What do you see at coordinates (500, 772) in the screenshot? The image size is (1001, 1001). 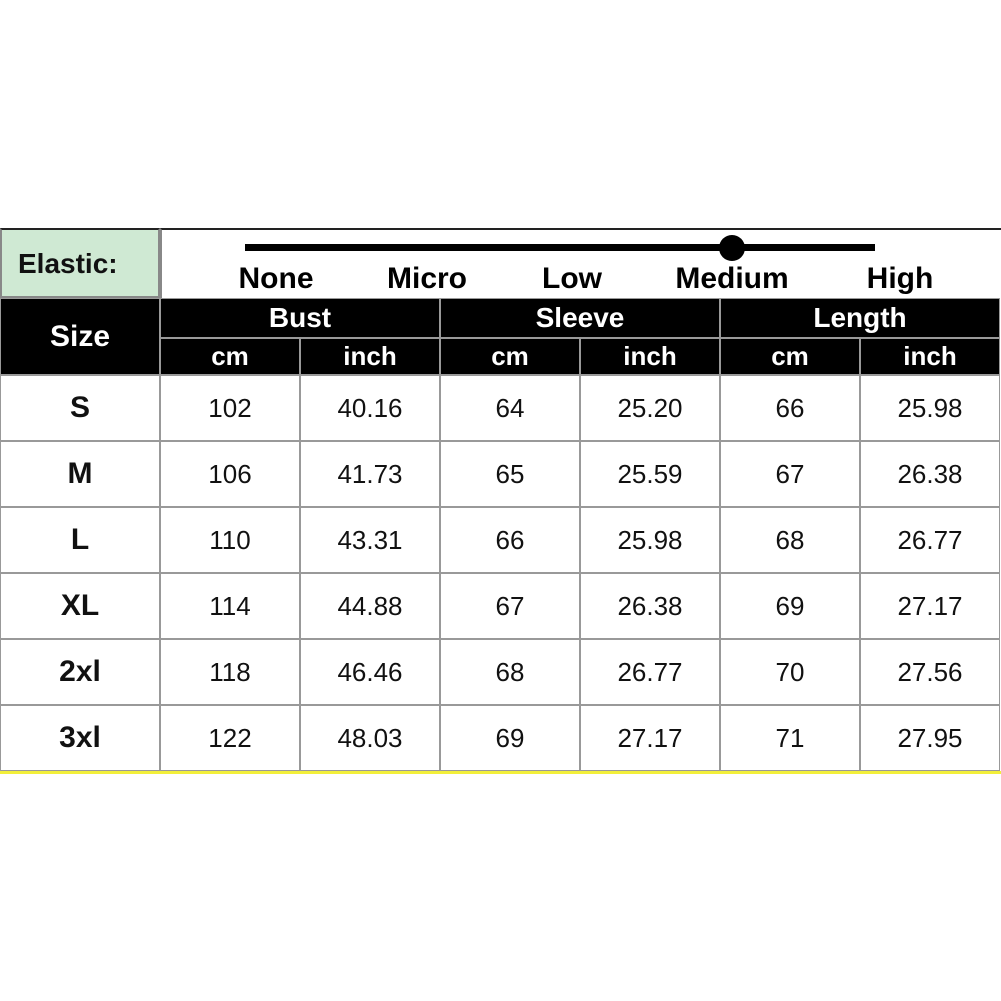 I see `bottom-line` at bounding box center [500, 772].